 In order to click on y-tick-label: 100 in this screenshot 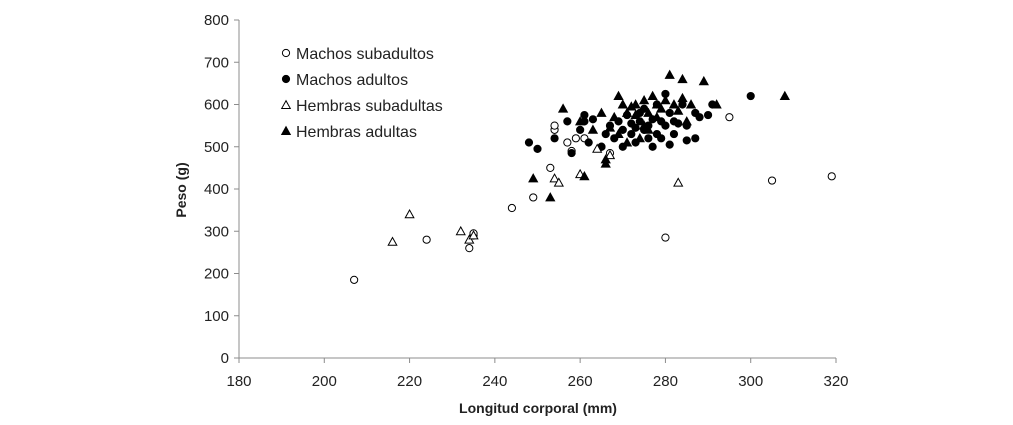, I will do `click(216, 316)`.